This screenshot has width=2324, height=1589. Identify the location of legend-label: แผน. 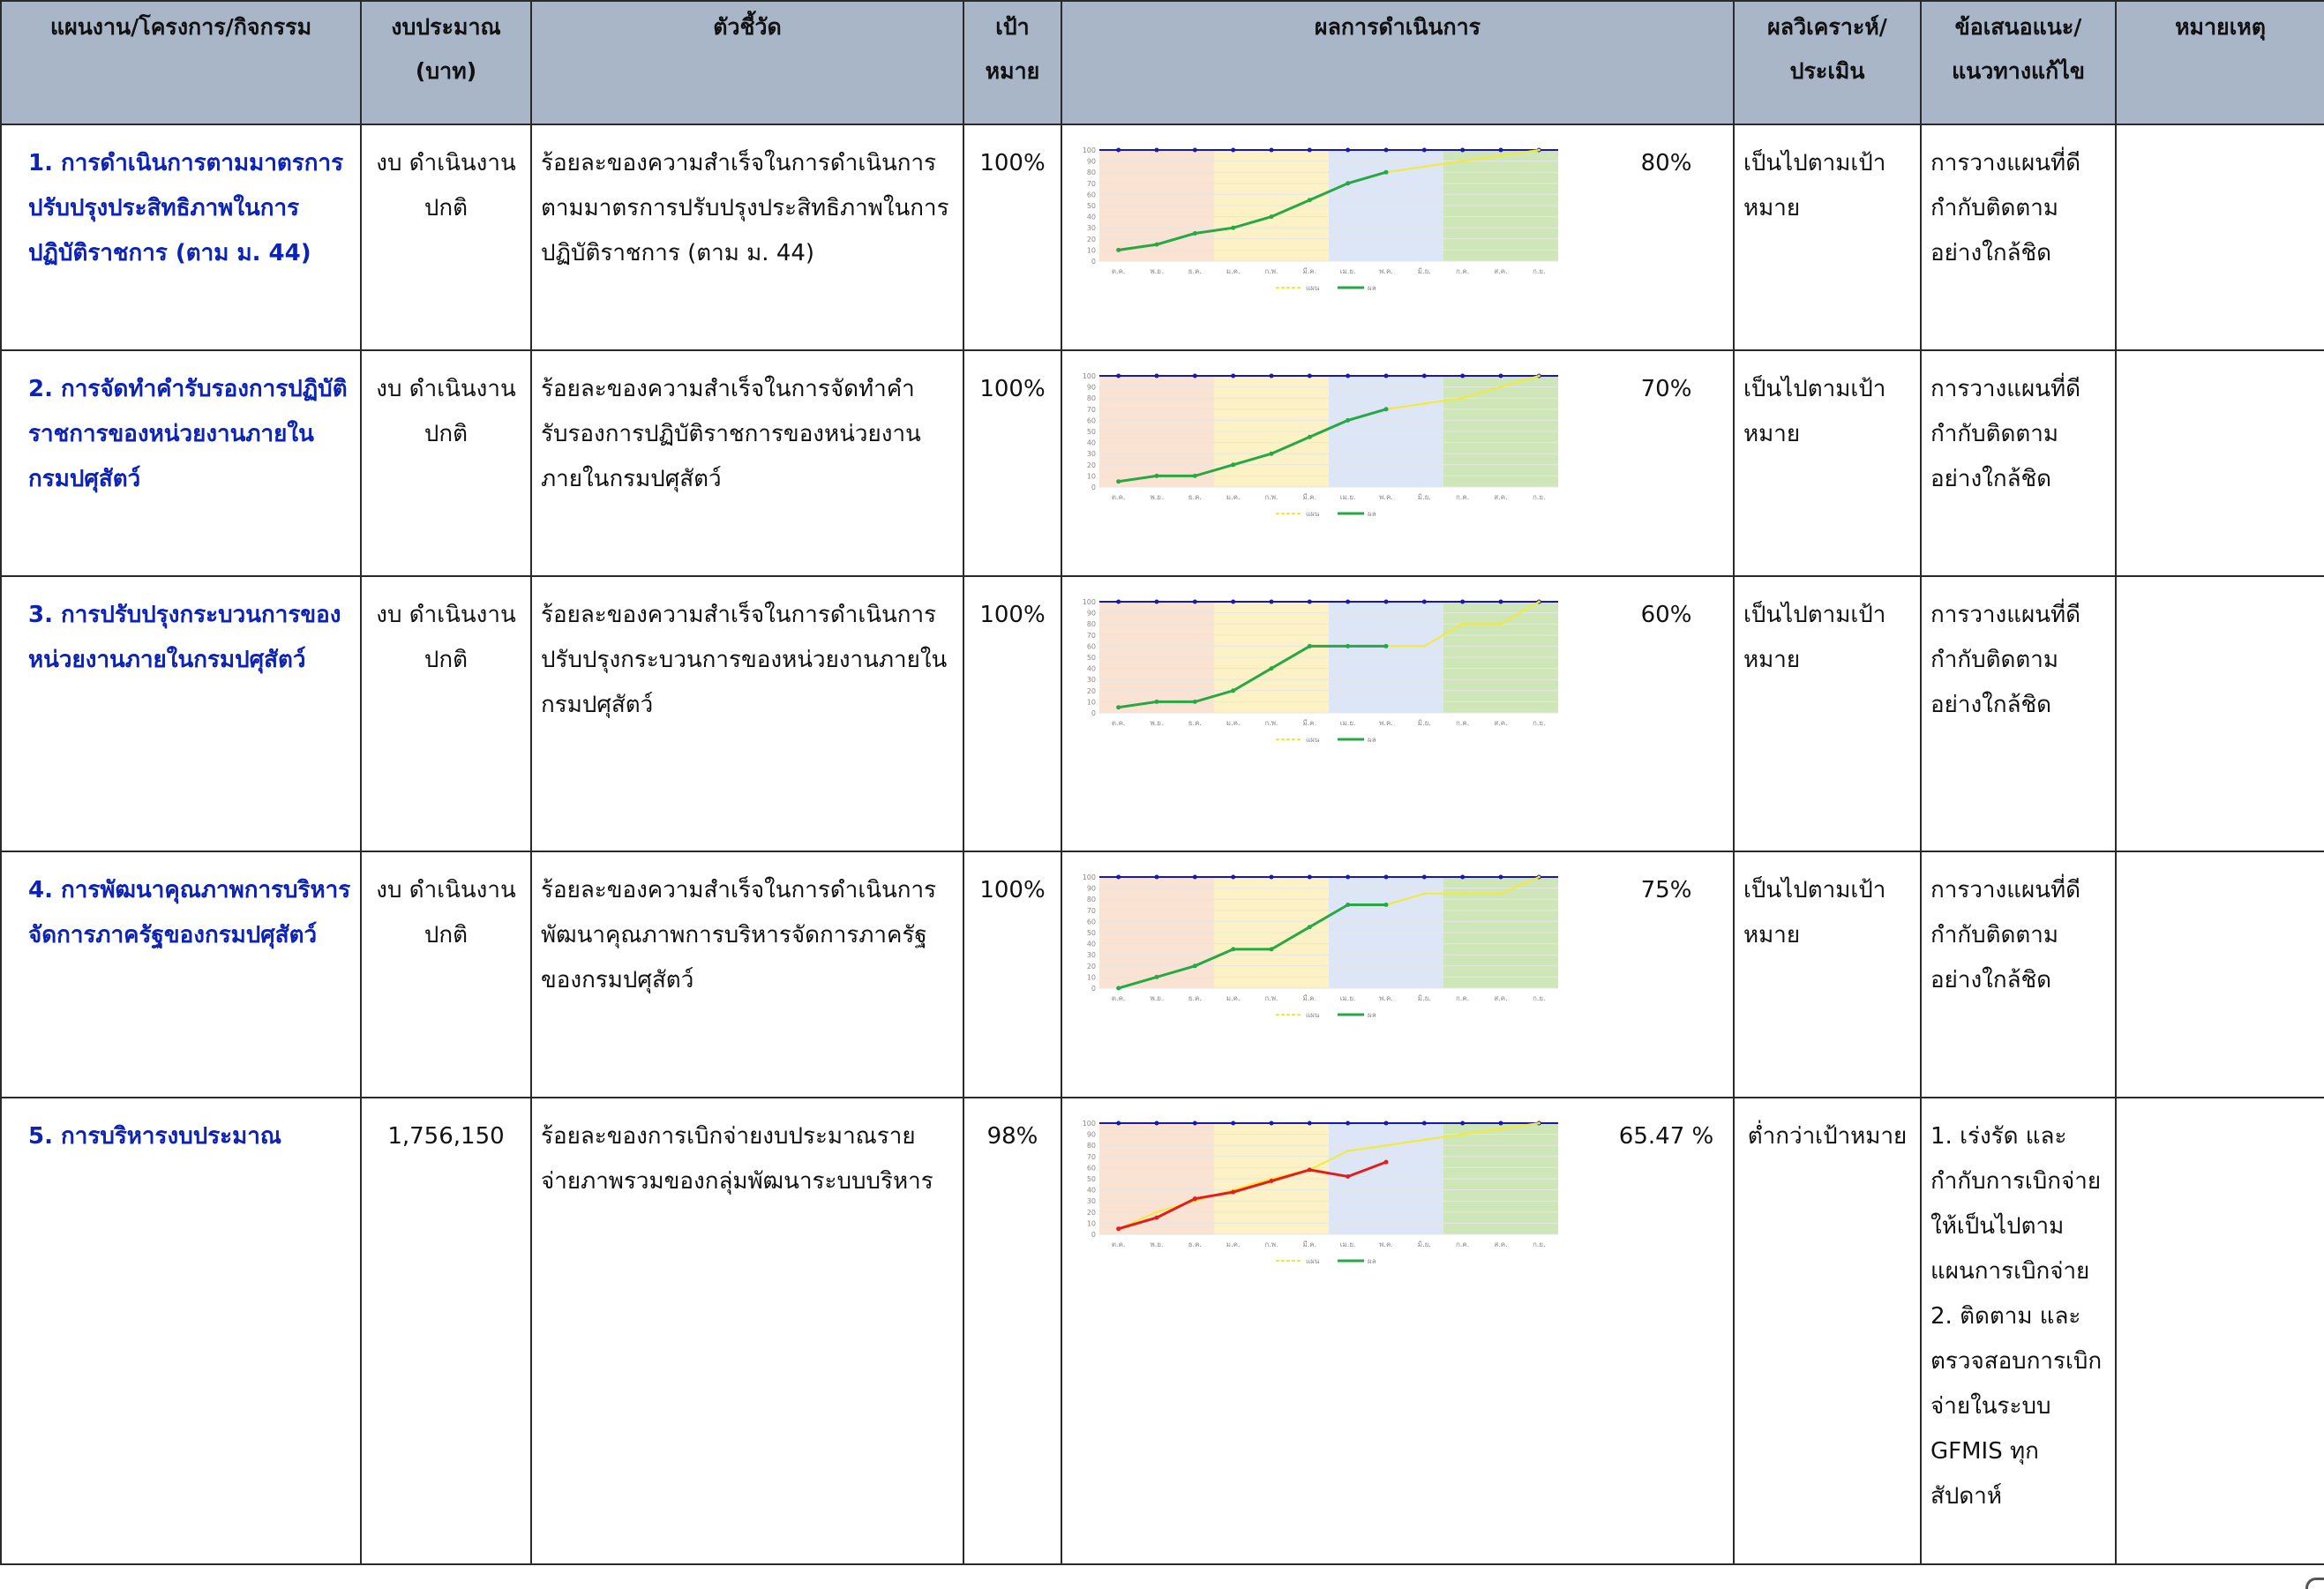
(1313, 740).